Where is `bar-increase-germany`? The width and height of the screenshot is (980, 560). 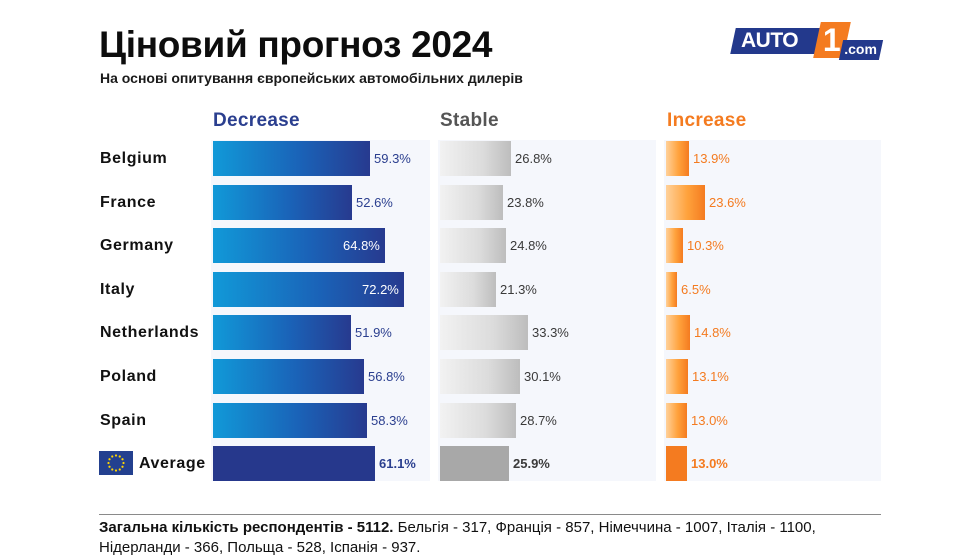
bar-increase-germany is located at coordinates (674, 246).